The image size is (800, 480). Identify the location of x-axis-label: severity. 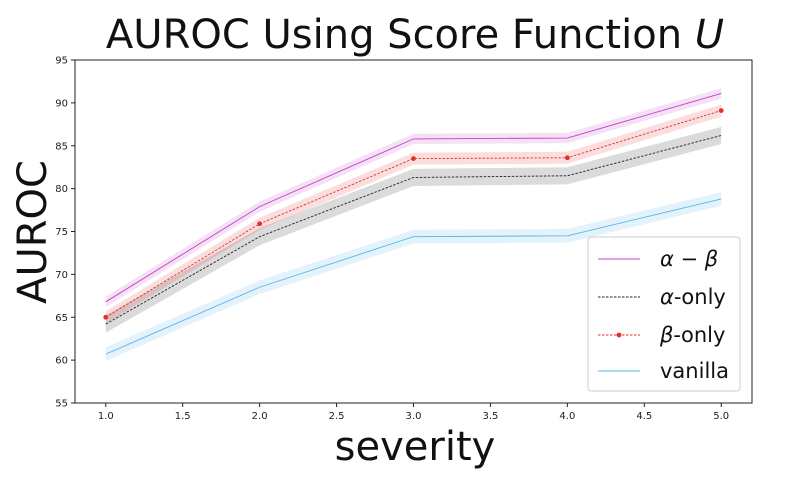
(415, 447).